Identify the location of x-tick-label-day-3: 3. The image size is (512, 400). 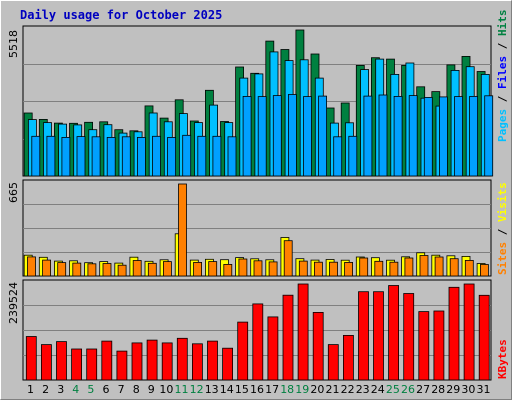
(60, 389).